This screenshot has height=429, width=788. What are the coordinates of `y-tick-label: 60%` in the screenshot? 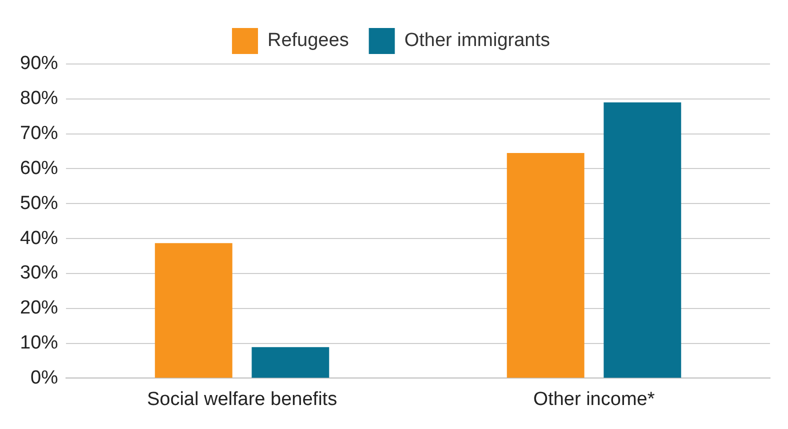 It's located at (39, 168).